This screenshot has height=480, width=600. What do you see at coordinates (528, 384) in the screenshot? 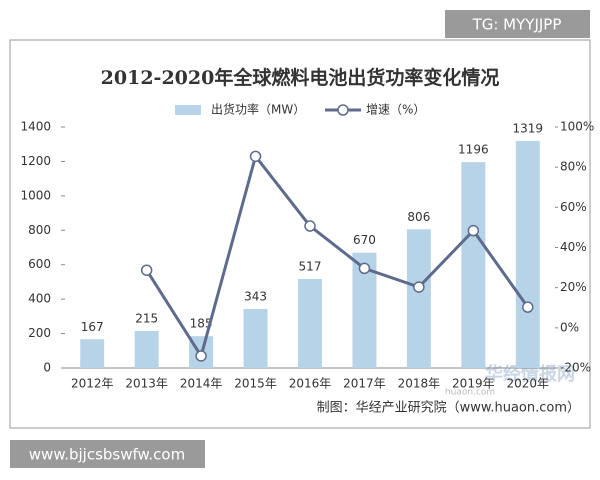
I see `x-tick-label: 2020年` at bounding box center [528, 384].